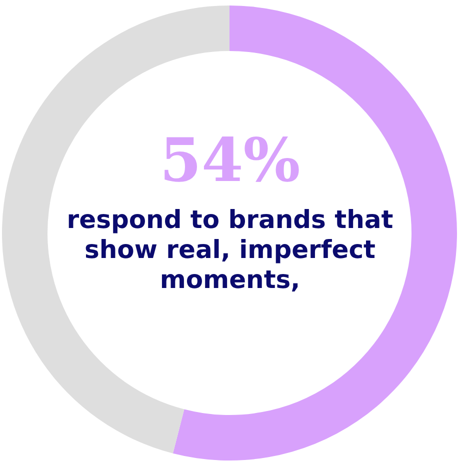 This screenshot has height=466, width=459. I want to click on text: respond to brands that show real, imperfect moments,, so click(230, 250).